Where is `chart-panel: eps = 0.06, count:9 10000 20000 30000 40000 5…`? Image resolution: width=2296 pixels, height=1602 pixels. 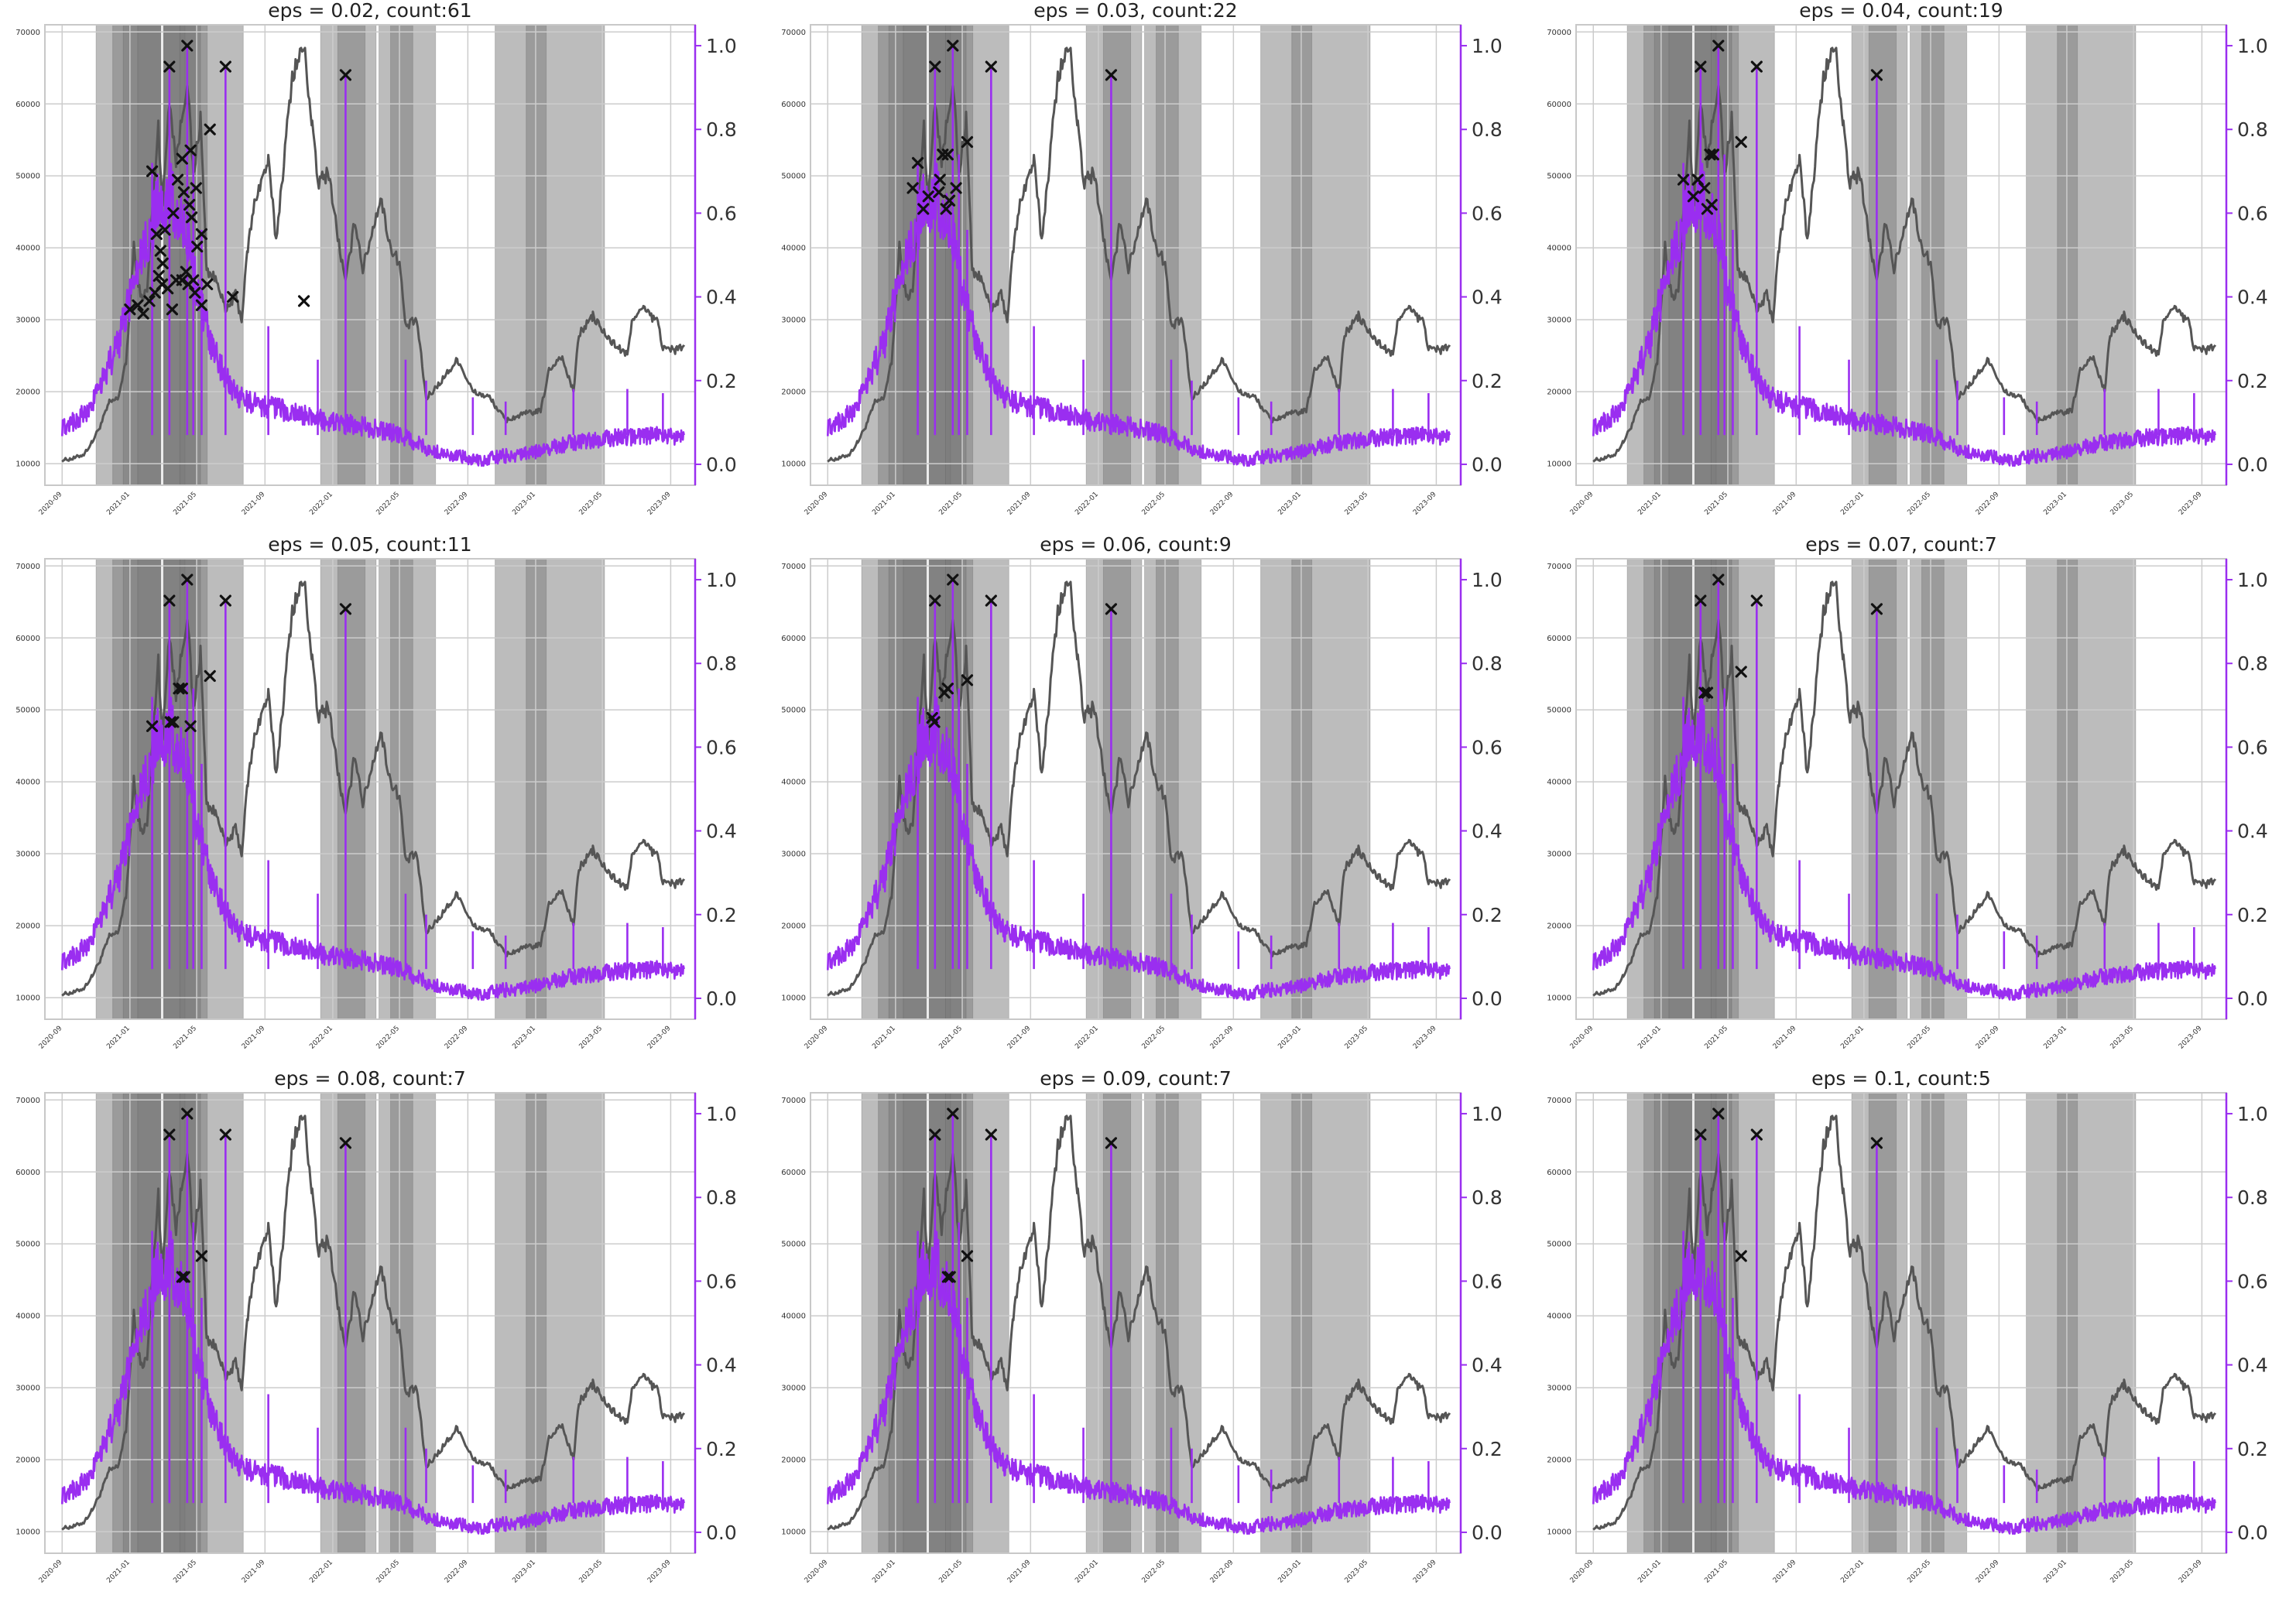
chart-panel: eps = 0.06, count:9 10000 20000 30000 40000 5… is located at coordinates (1148, 800).